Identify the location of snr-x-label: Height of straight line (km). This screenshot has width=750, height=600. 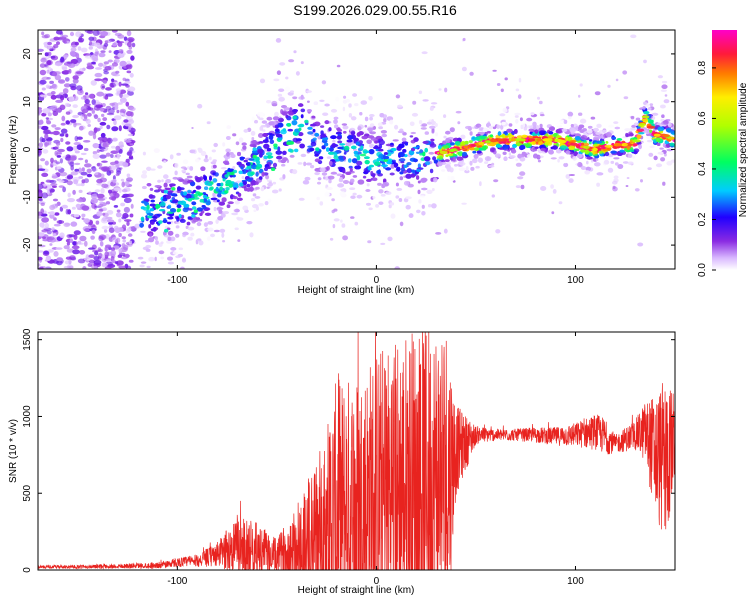
(356, 590).